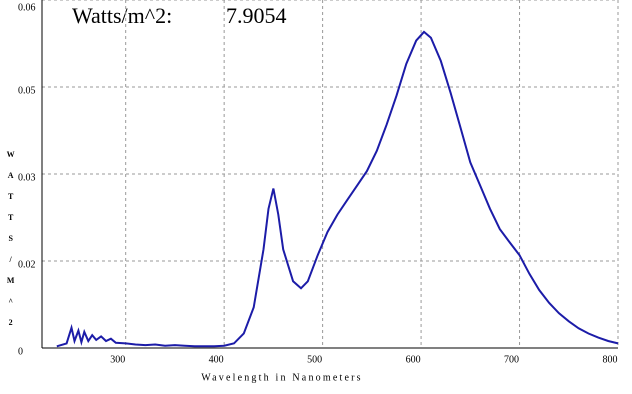  Describe the element at coordinates (511, 359) in the screenshot. I see `x-tick-label: 700` at that location.